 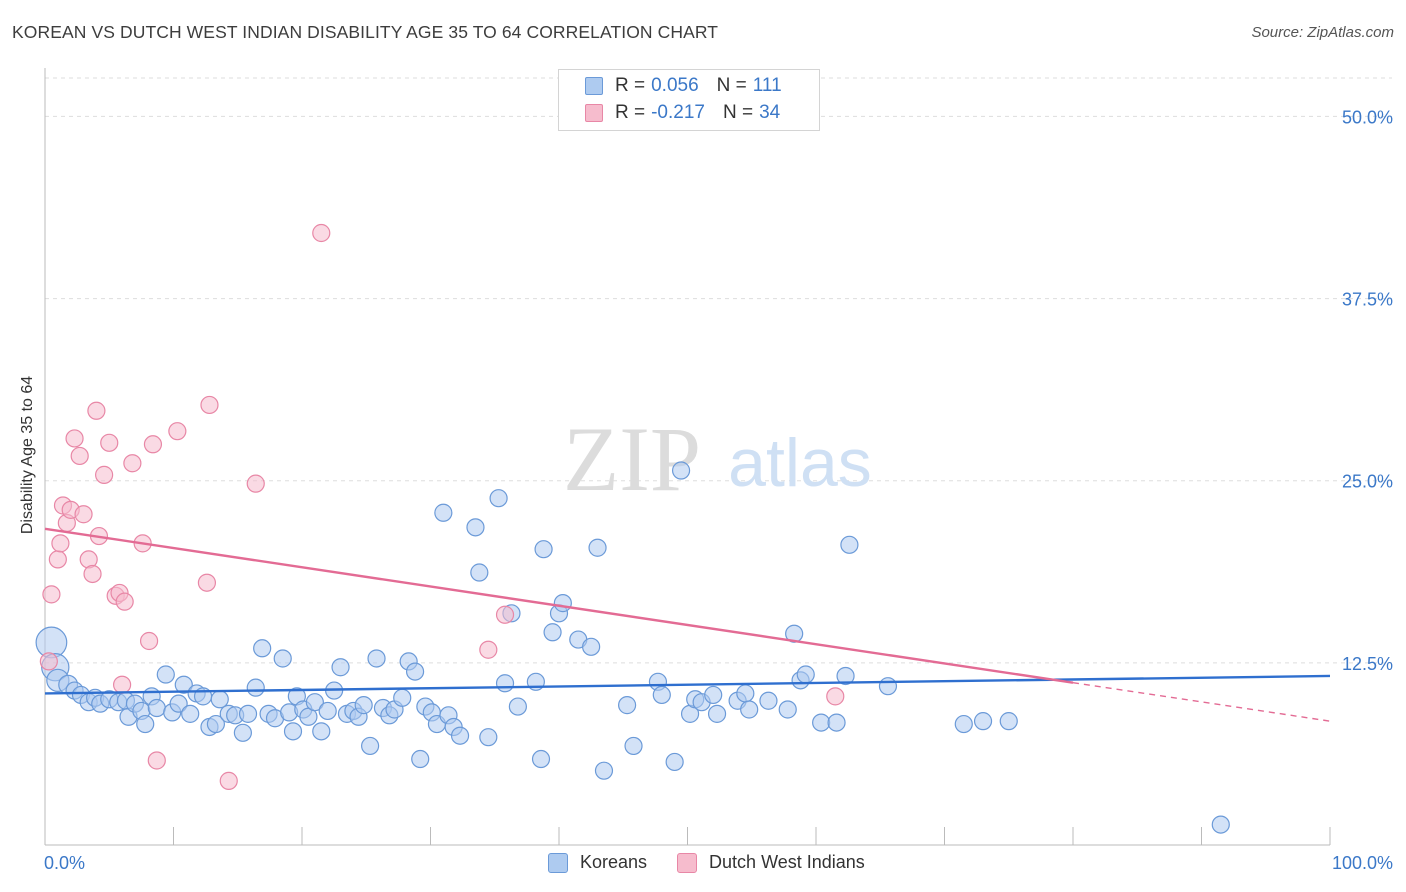 I want to click on watermark: ZIP atlas, so click(x=717, y=459).